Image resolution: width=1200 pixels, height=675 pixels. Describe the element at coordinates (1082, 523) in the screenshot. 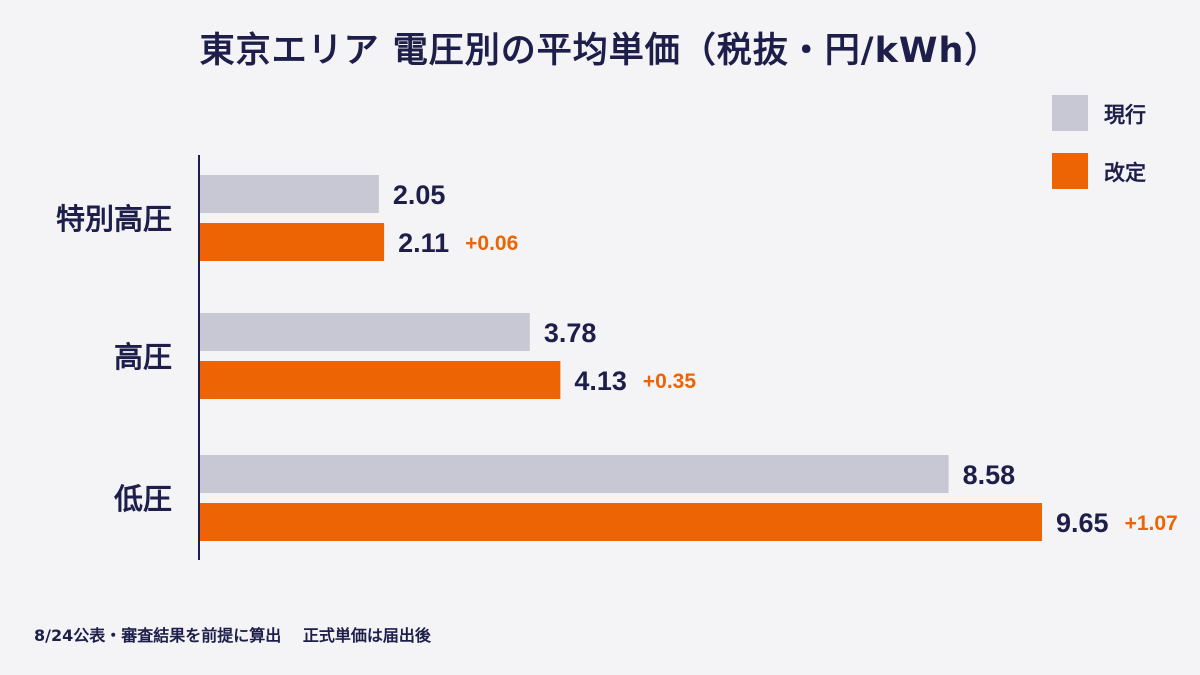

I see `value-label: 9.65` at that location.